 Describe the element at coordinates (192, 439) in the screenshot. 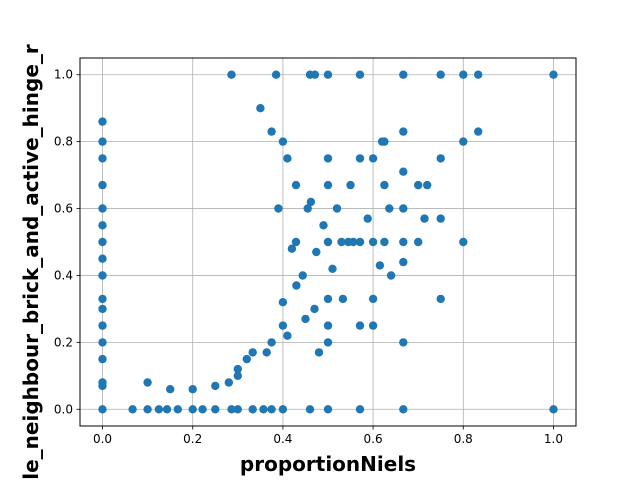

I see `x-tick-label: 0.2` at that location.